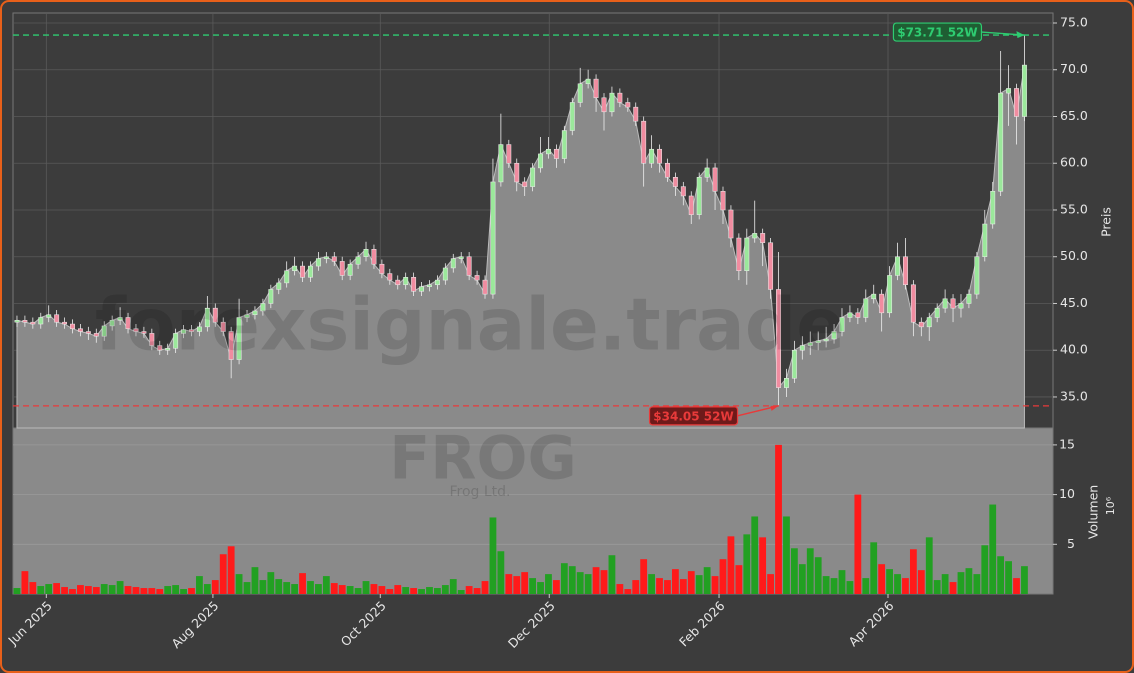 This screenshot has width=1134, height=673. I want to click on annotation-label: $73.71 52W, so click(937, 33).